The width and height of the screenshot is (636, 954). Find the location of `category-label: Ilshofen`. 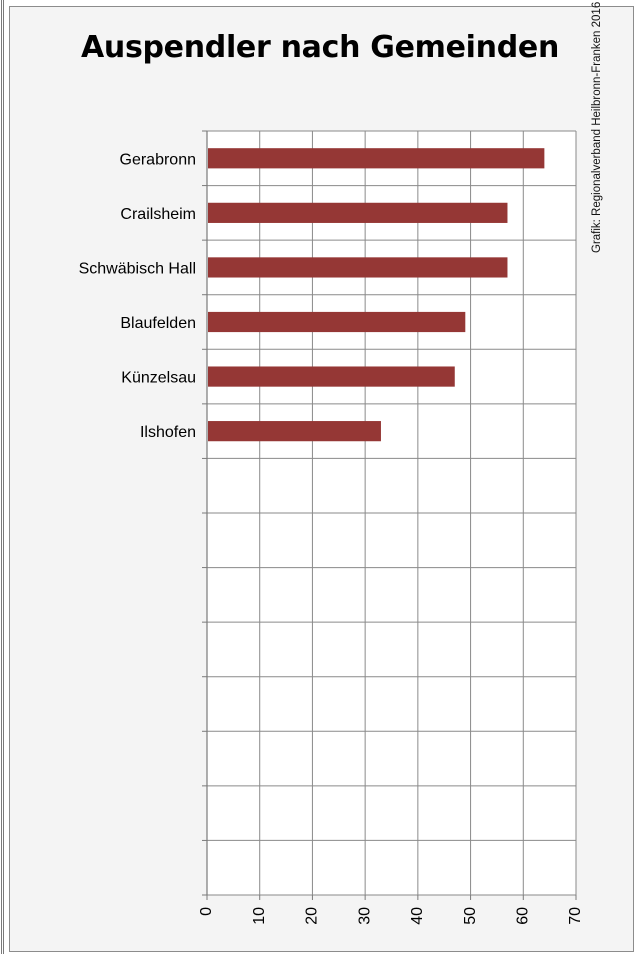

category-label: Ilshofen is located at coordinates (168, 432).